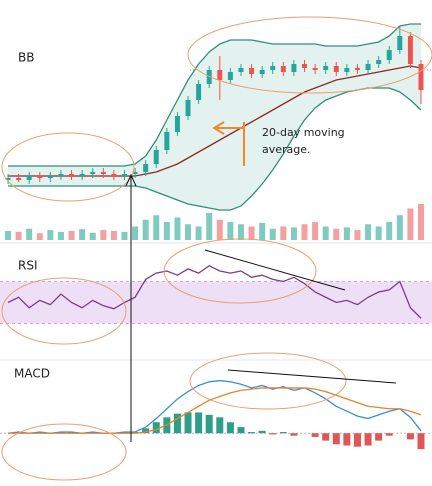  What do you see at coordinates (26, 58) in the screenshot?
I see `panel-title: BB` at bounding box center [26, 58].